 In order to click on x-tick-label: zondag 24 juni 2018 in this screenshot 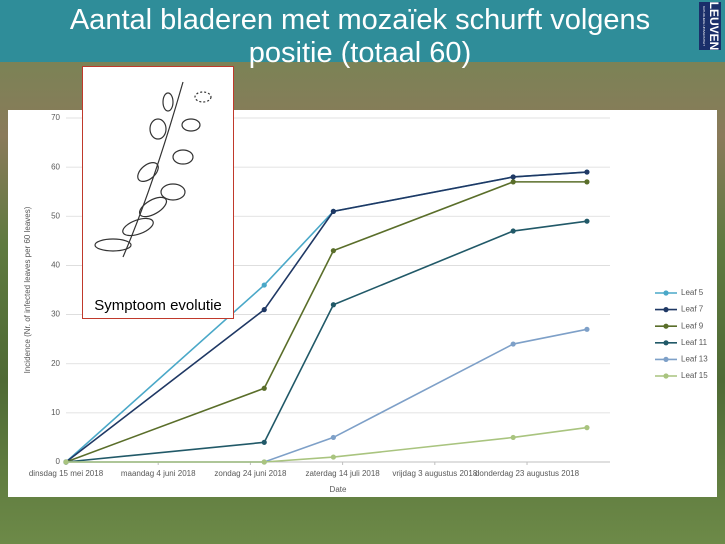, I will do `click(250, 473)`.